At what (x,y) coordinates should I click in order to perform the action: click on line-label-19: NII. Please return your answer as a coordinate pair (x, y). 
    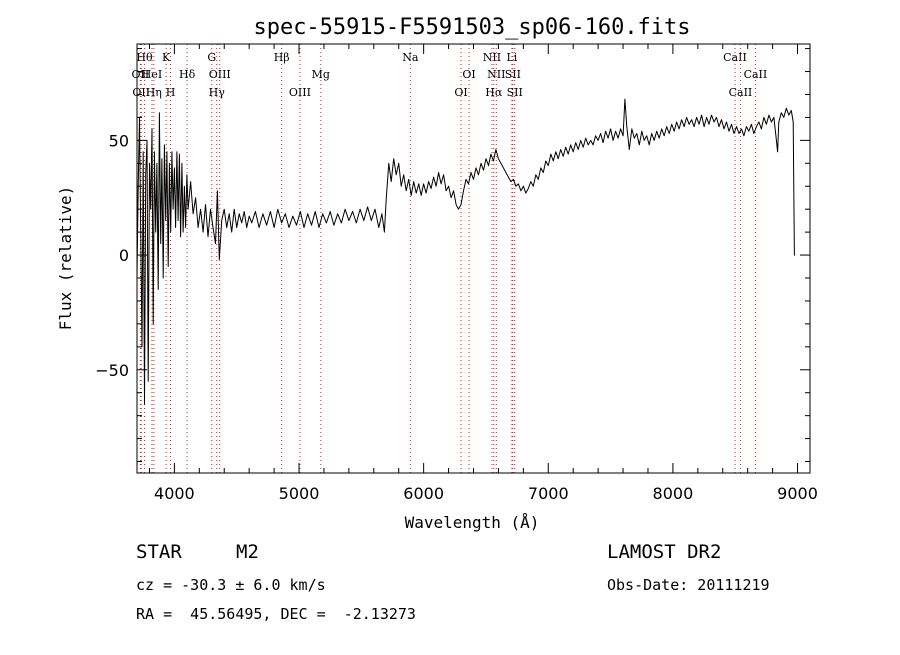
    Looking at the image, I should click on (496, 74).